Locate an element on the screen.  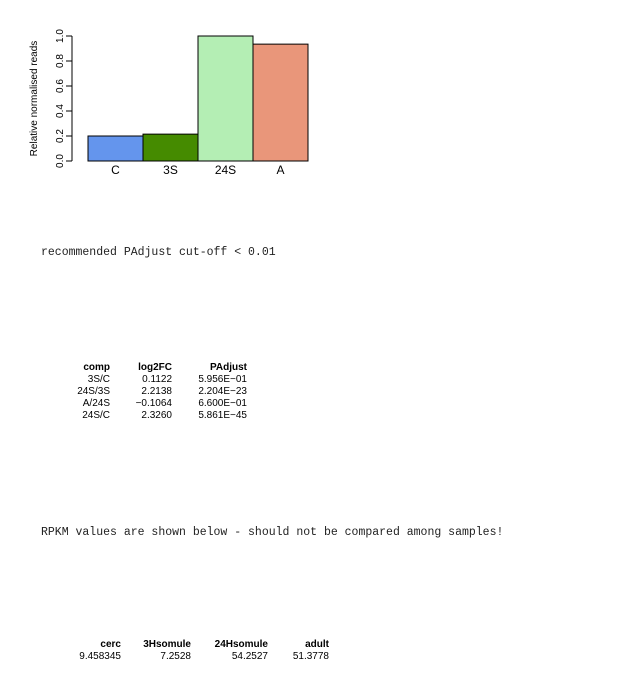
header-log2fc: log2FC is located at coordinates (155, 367).